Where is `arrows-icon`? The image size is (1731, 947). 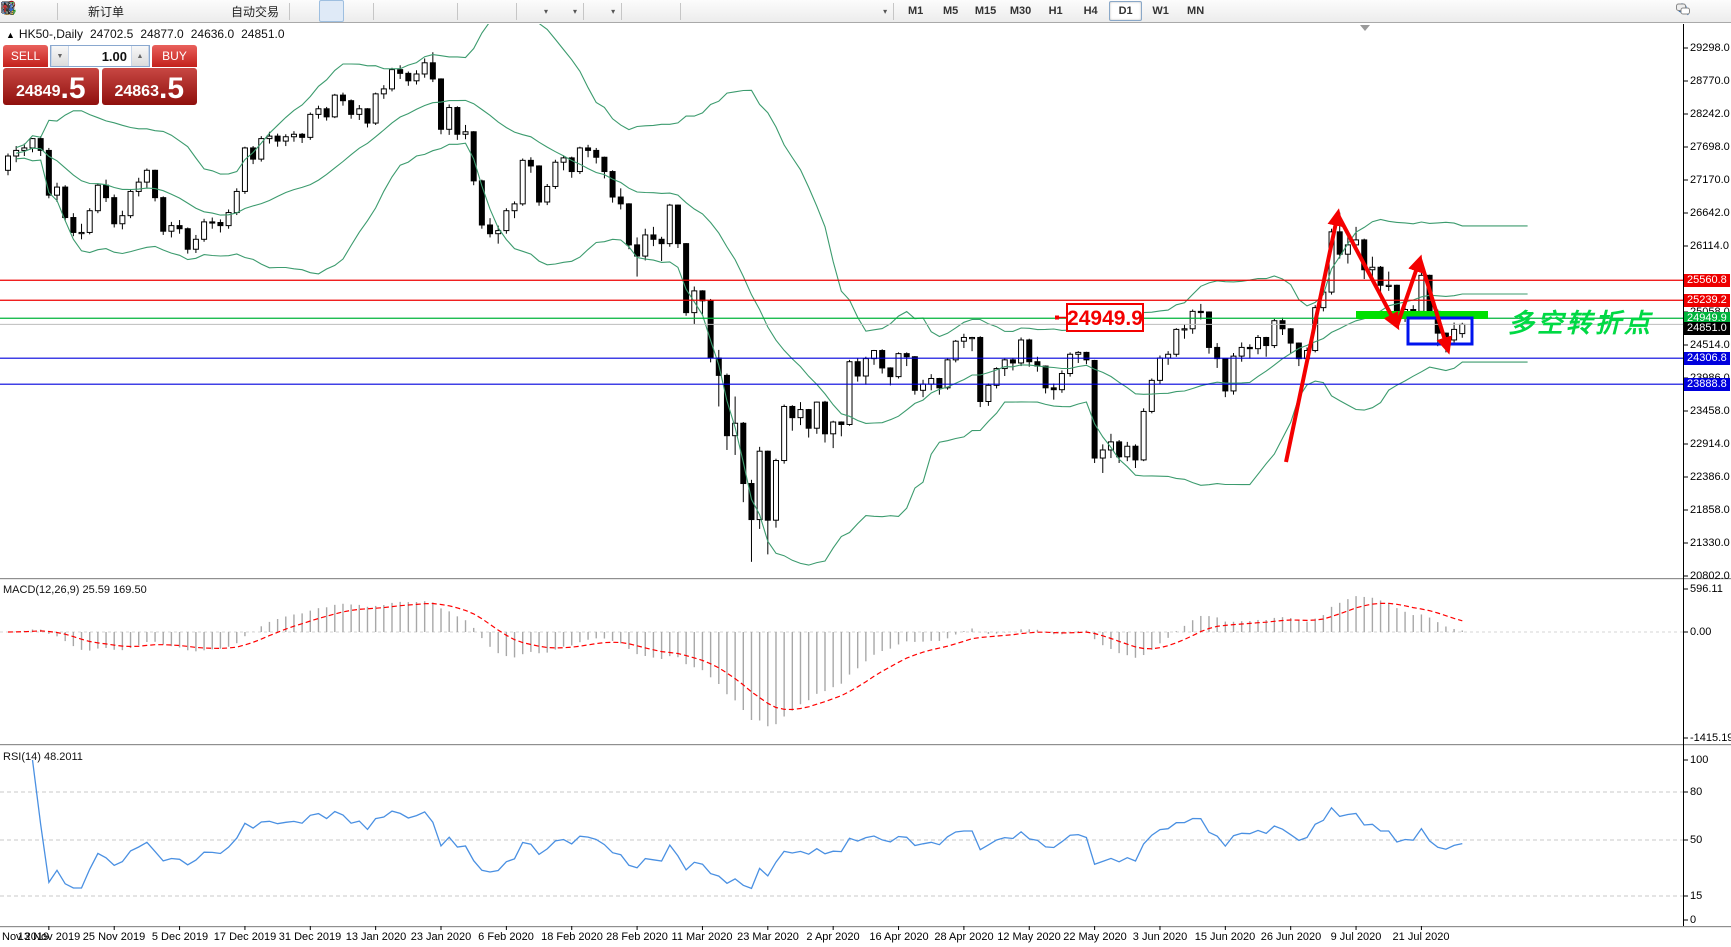
arrows-icon is located at coordinates (443, 11).